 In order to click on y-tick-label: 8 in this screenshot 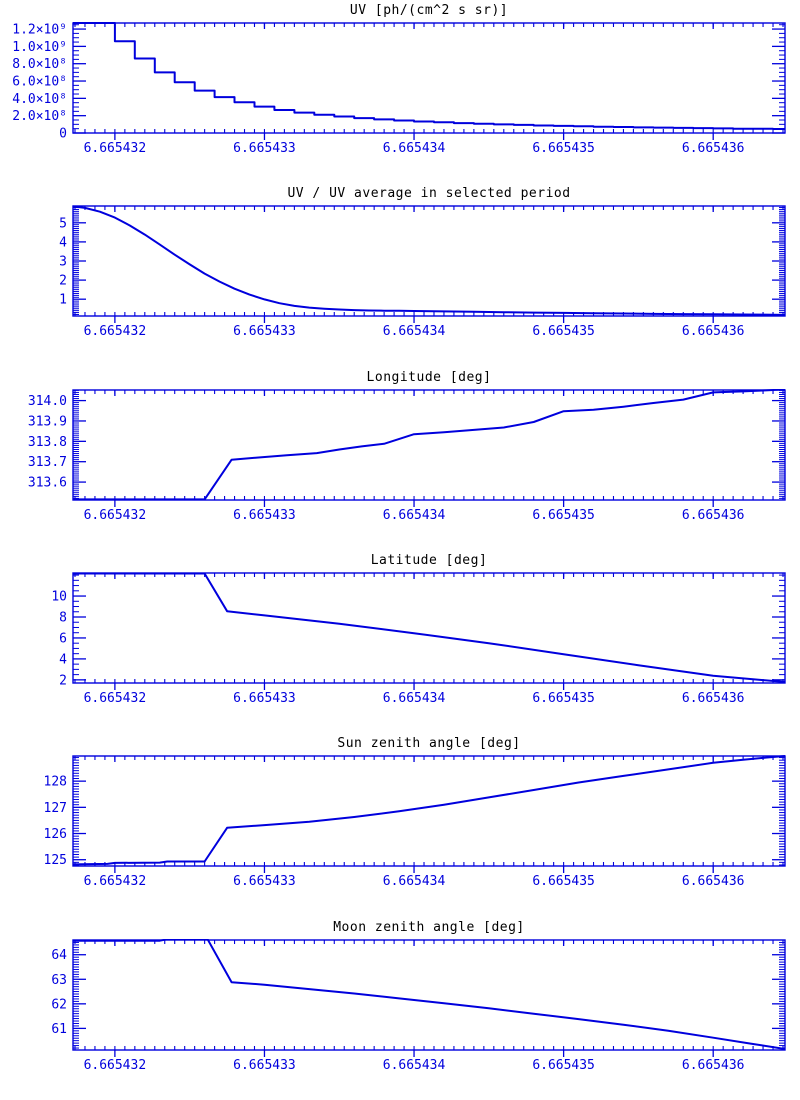, I will do `click(63, 617)`.